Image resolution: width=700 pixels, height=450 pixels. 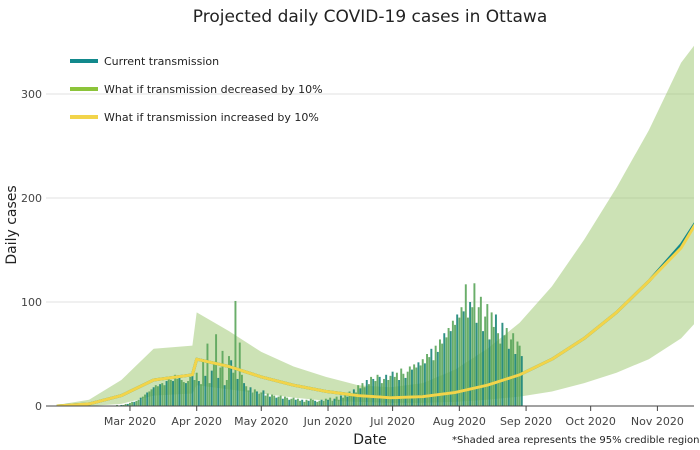 I want to click on legend-label: What if transmission decreased by 10%, so click(x=213, y=89).